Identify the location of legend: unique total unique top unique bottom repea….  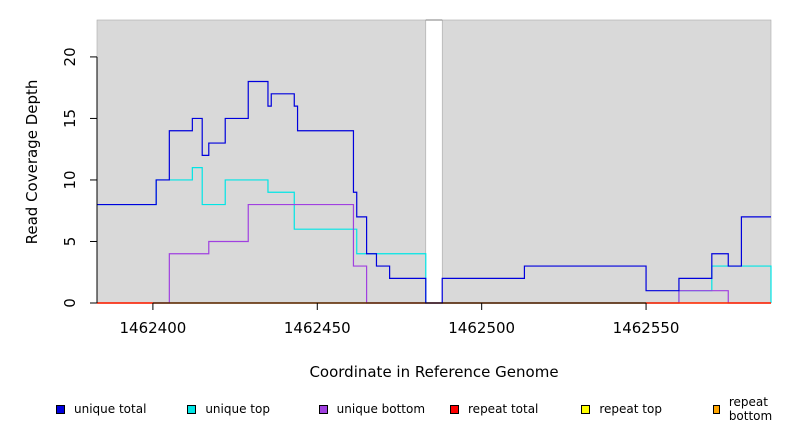
(396, 409).